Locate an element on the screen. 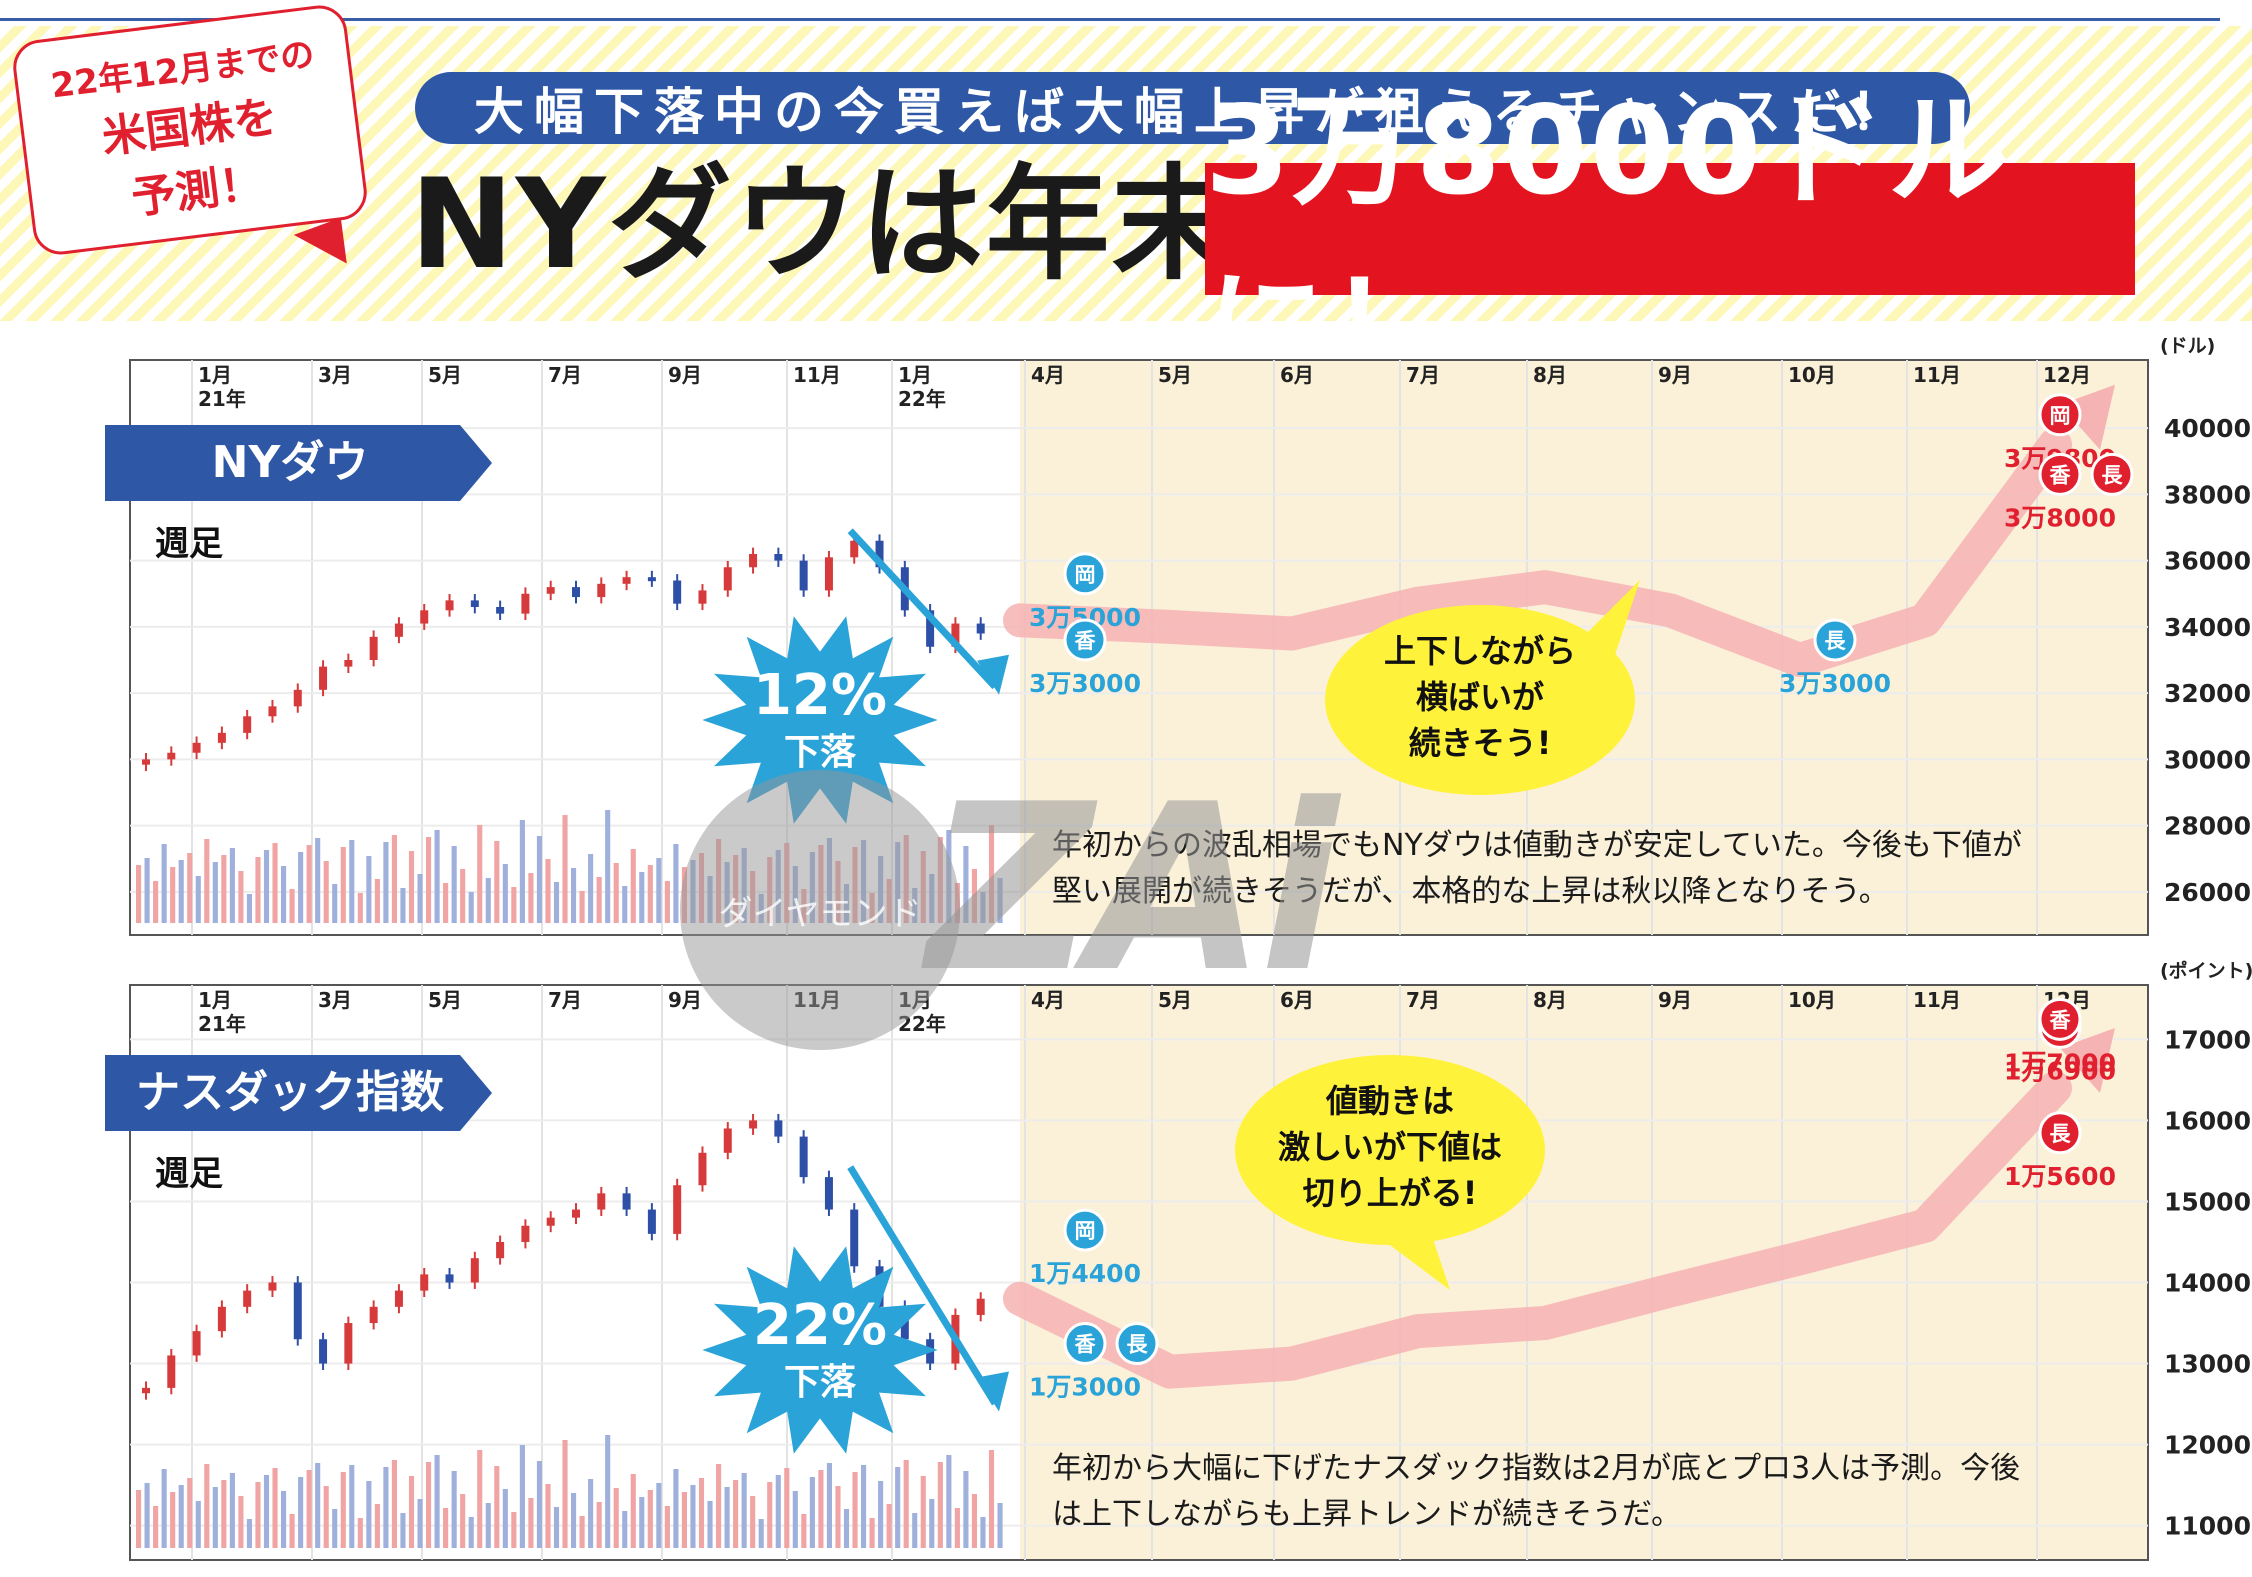 Image resolution: width=2252 pixels, height=1577 pixels. prediction-value: 1万5600 is located at coordinates (2060, 1176).